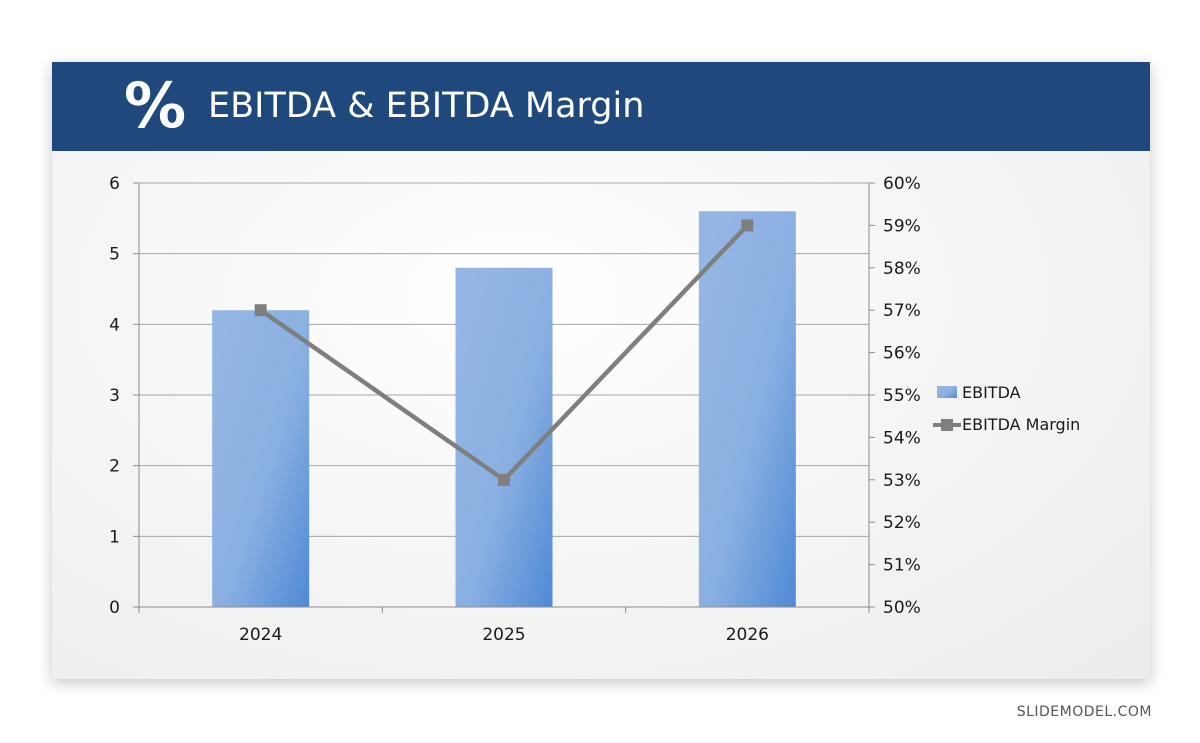 This screenshot has height=743, width=1200. Describe the element at coordinates (902, 523) in the screenshot. I see `right-tick-label: 52%` at that location.